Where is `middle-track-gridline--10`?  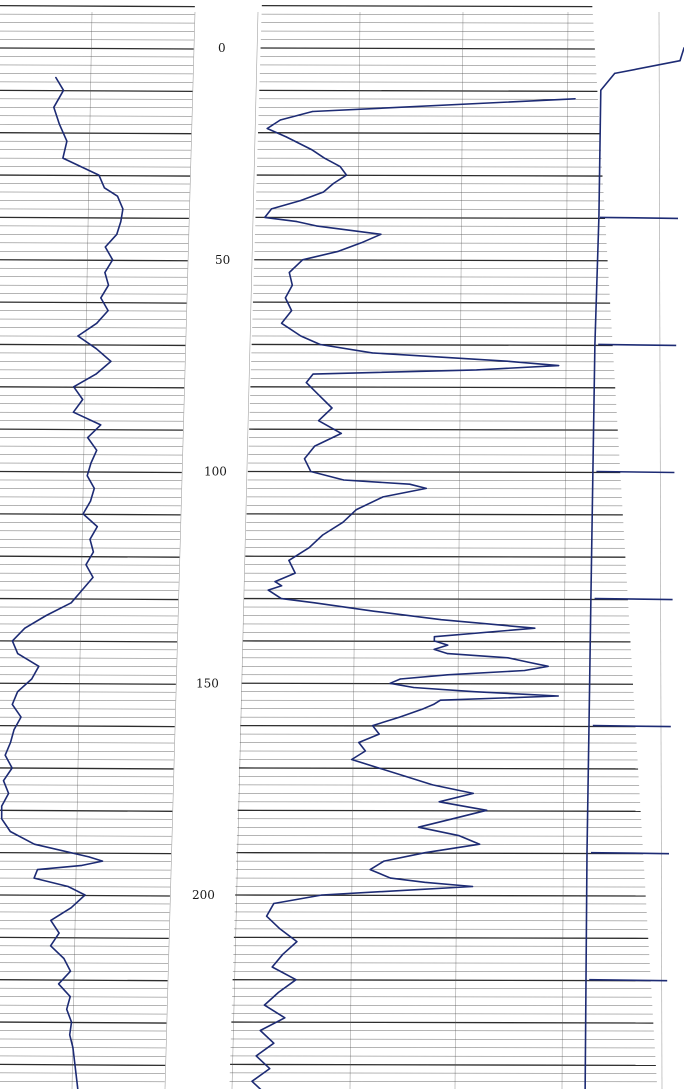
middle-track-gridline--10 is located at coordinates (427, 6).